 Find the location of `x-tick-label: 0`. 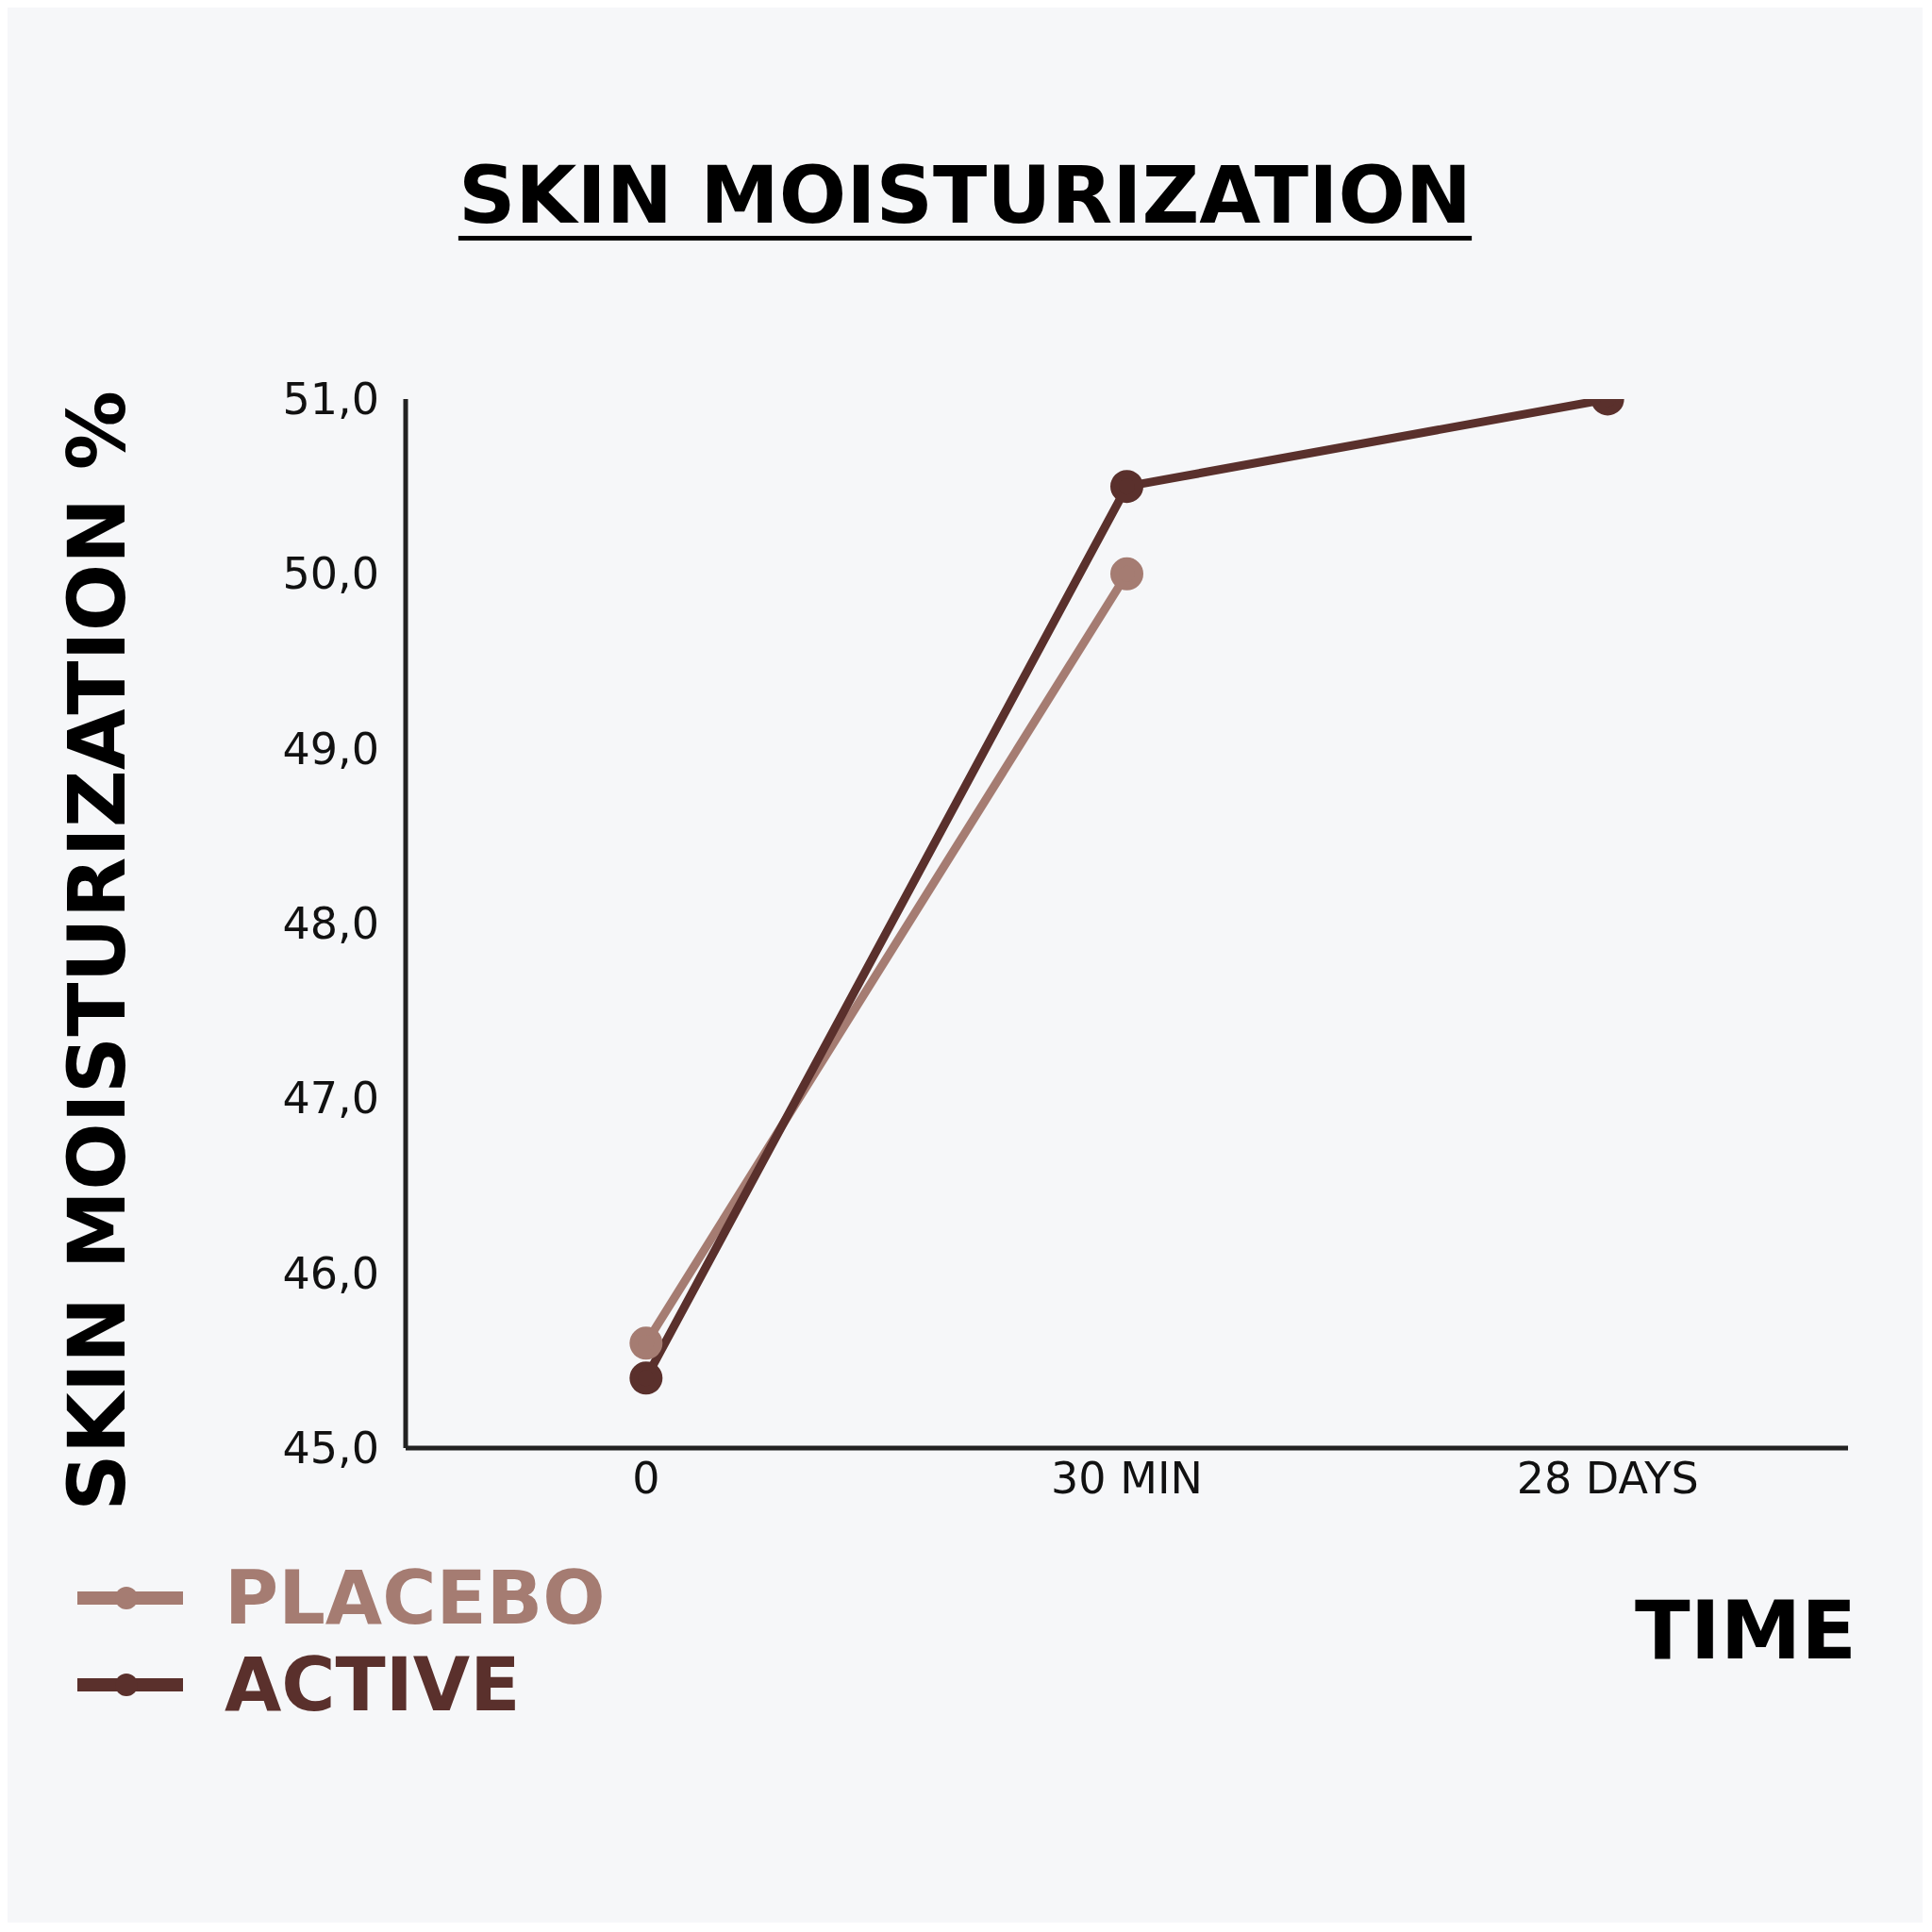

x-tick-label: 0 is located at coordinates (646, 1478).